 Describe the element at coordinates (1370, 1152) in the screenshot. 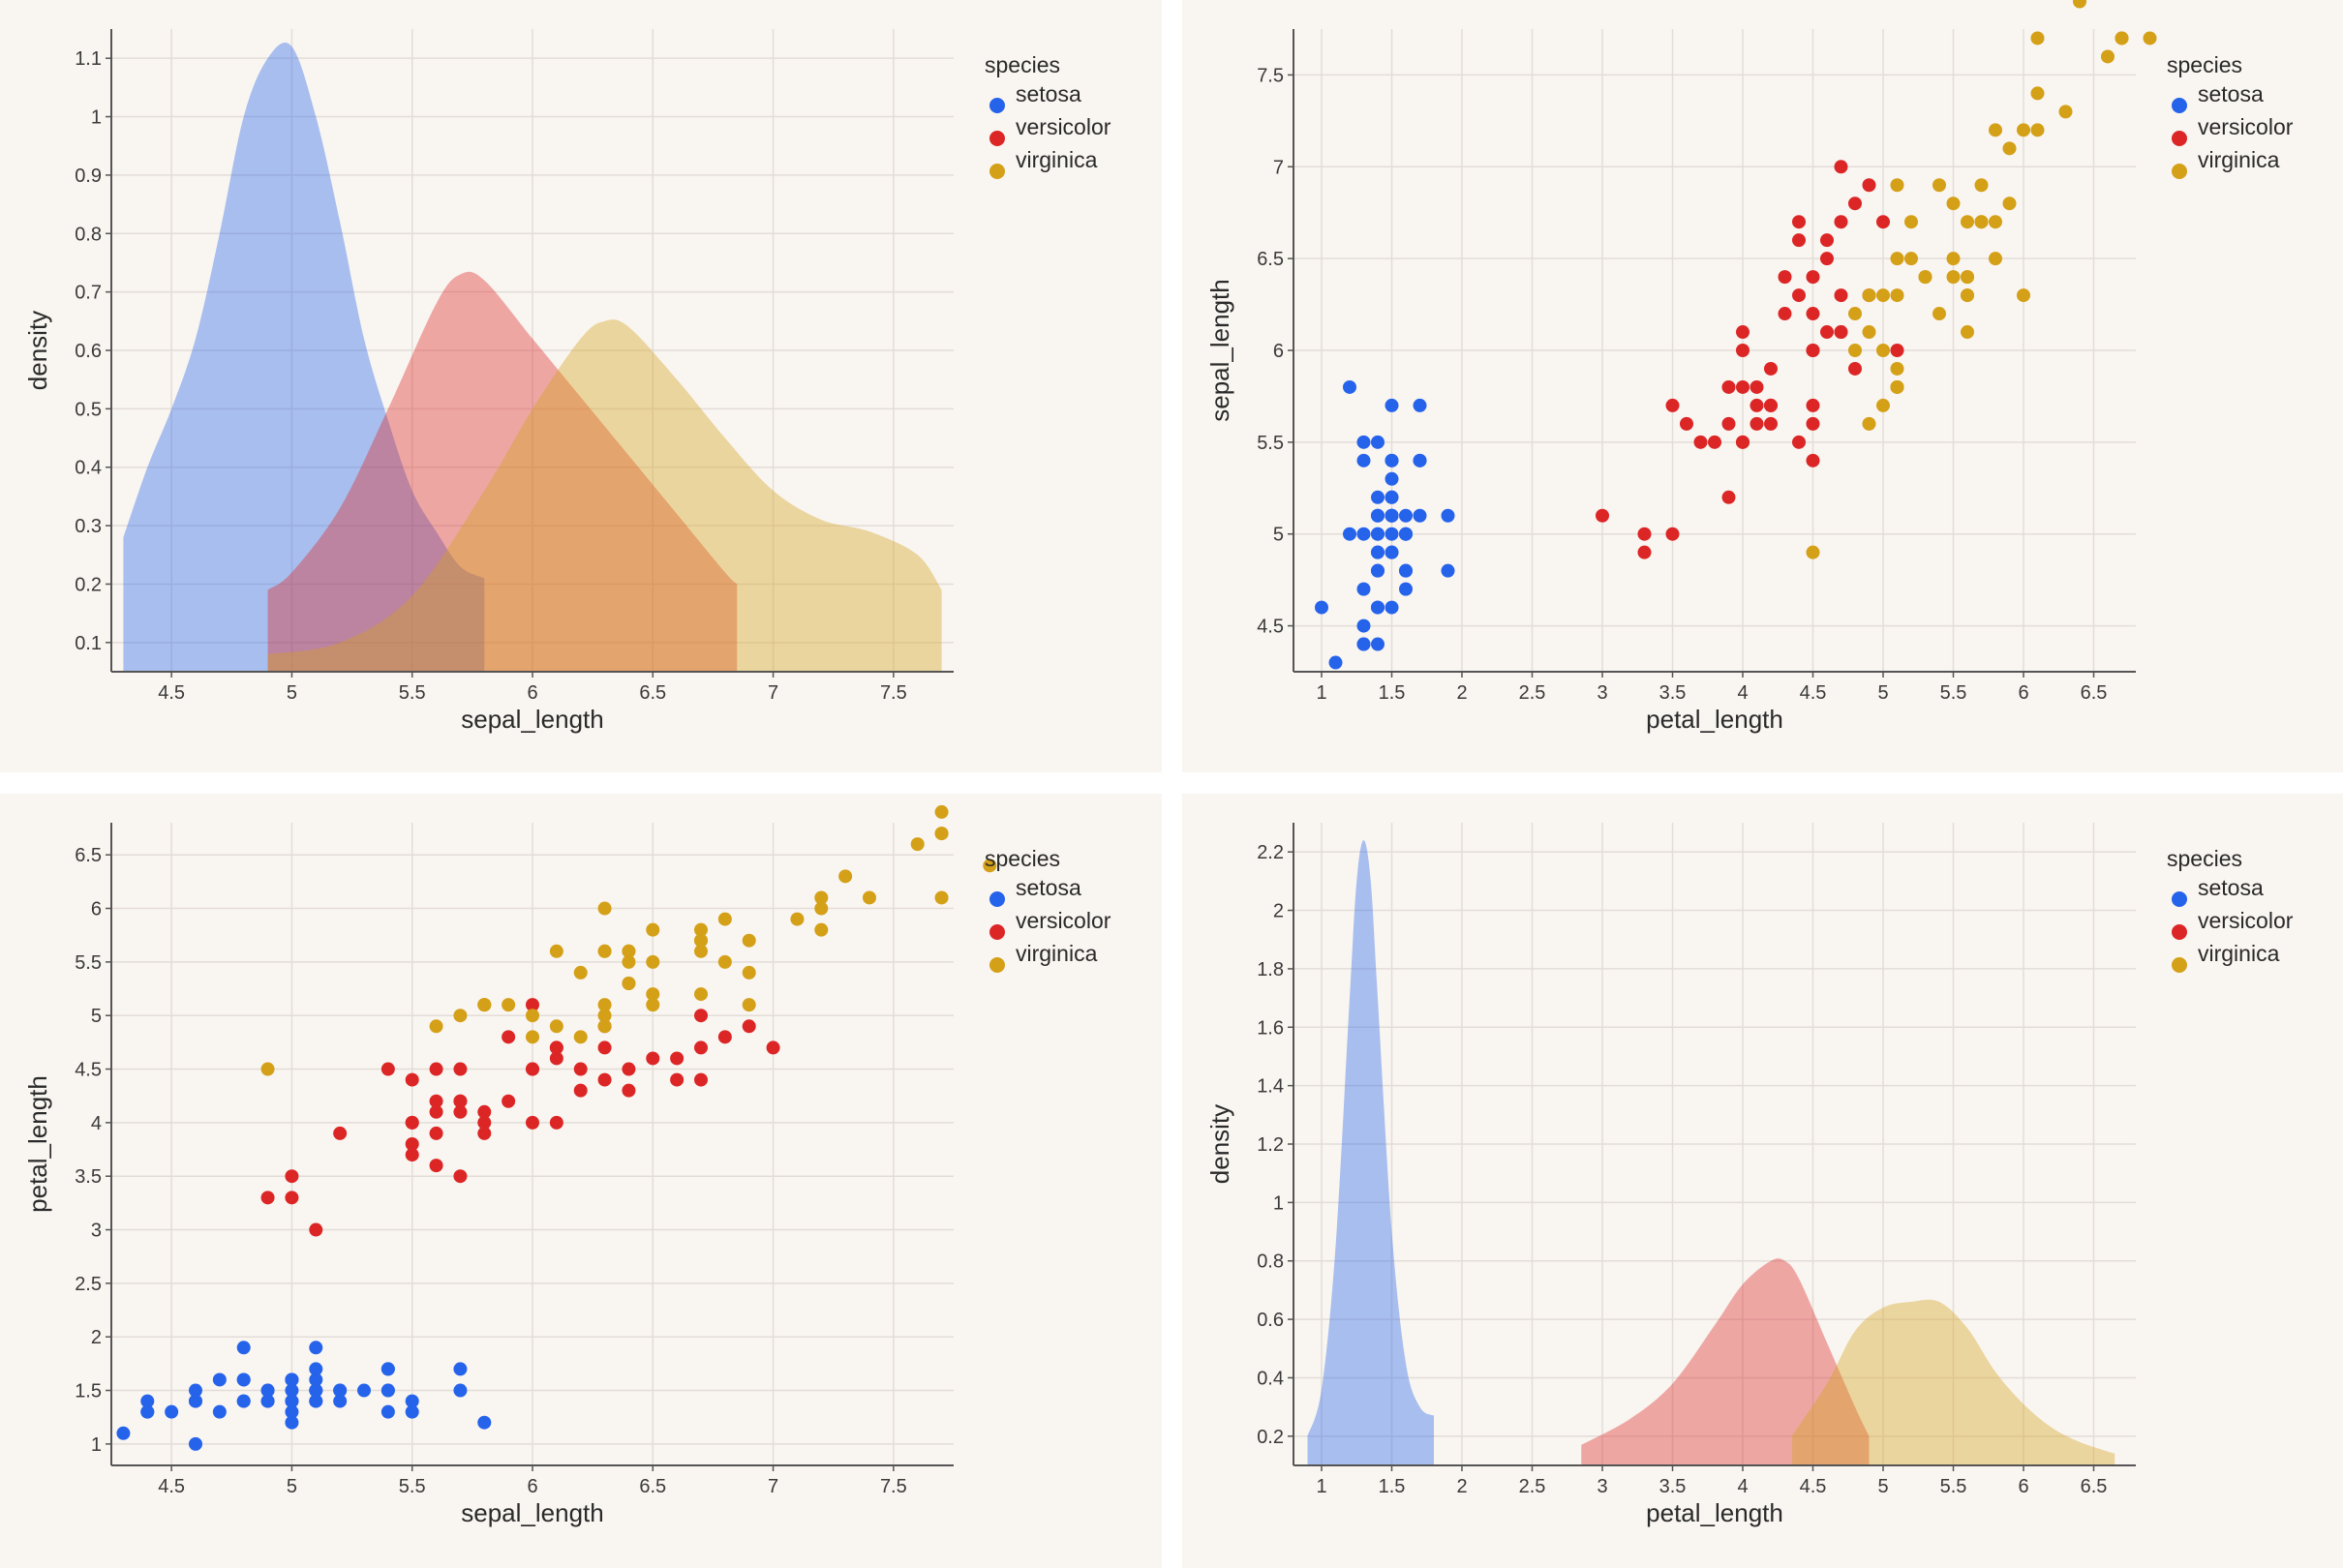

I see `density-area-setosa` at that location.